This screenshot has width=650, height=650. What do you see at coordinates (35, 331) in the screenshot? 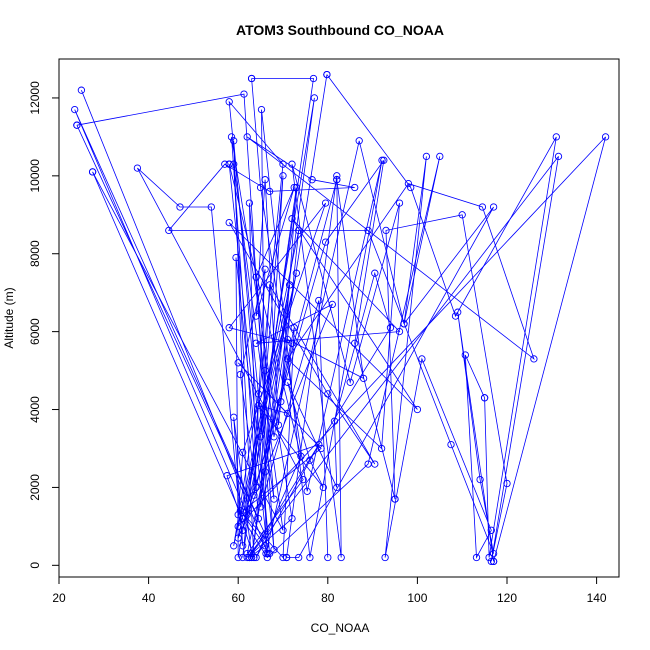
I see `y-tick-label: 6000` at bounding box center [35, 331].